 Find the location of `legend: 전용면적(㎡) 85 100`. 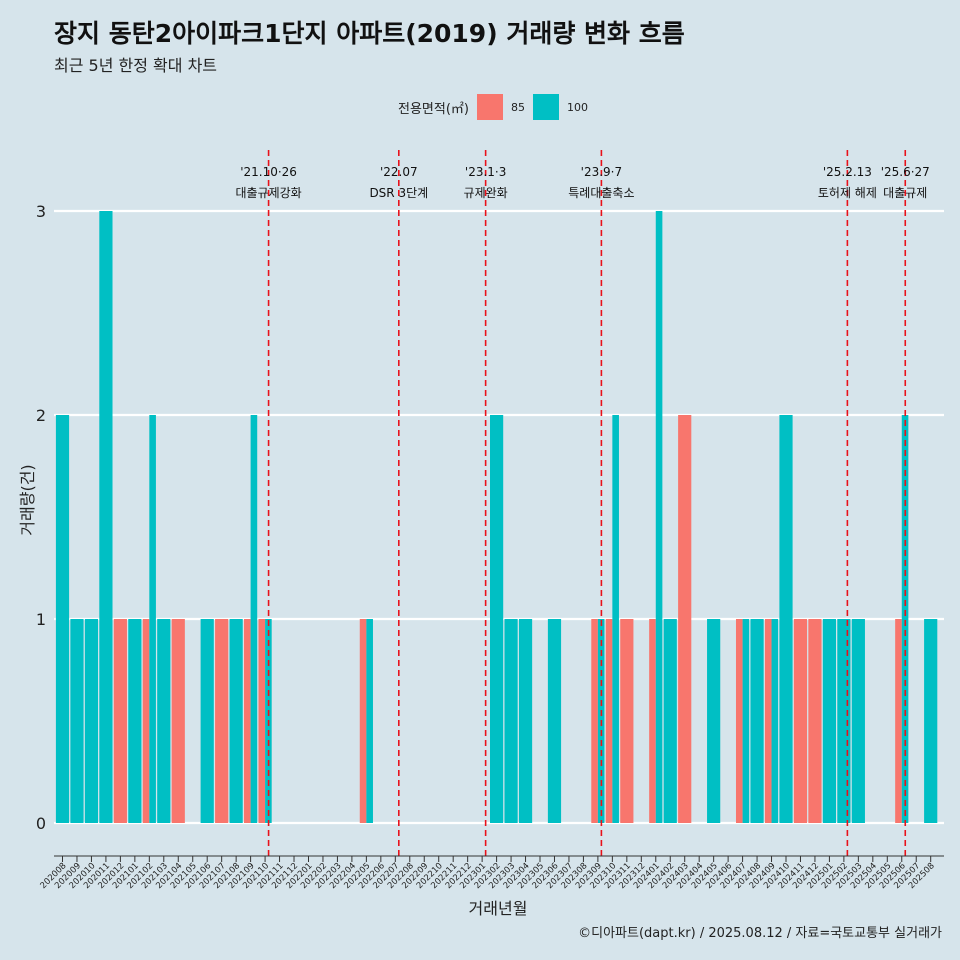

legend: 전용면적(㎡) 85 100 is located at coordinates (497, 107).